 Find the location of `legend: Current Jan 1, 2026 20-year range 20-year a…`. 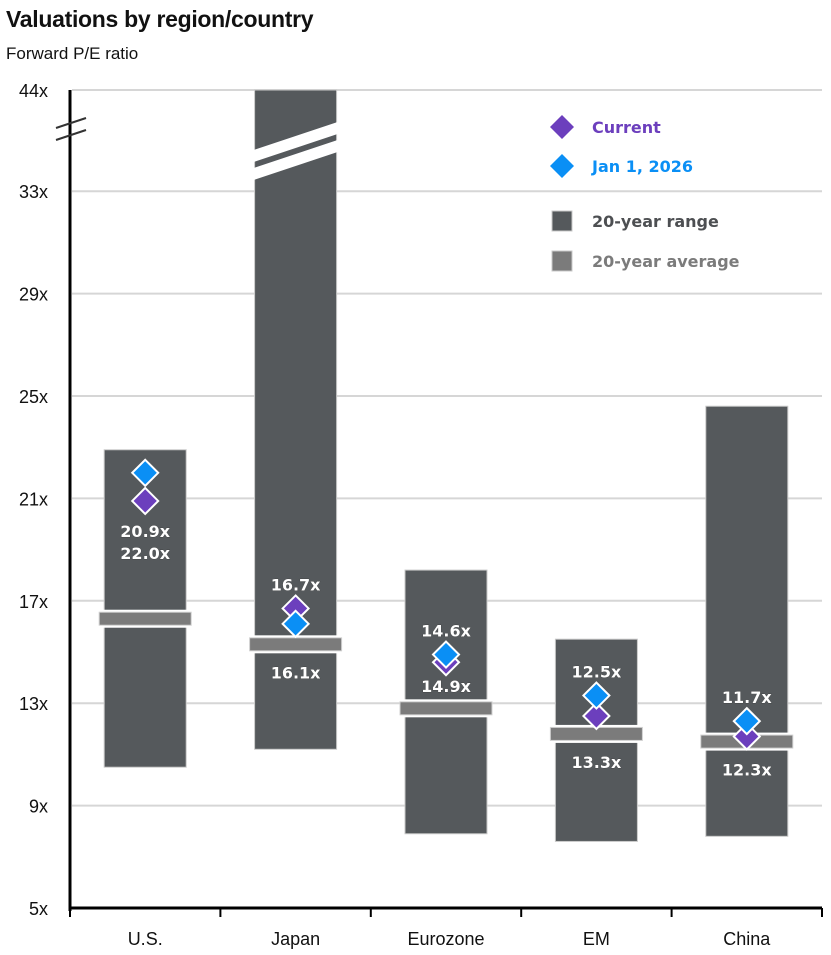

legend: Current Jan 1, 2026 20-year range 20-year a… is located at coordinates (645, 193).